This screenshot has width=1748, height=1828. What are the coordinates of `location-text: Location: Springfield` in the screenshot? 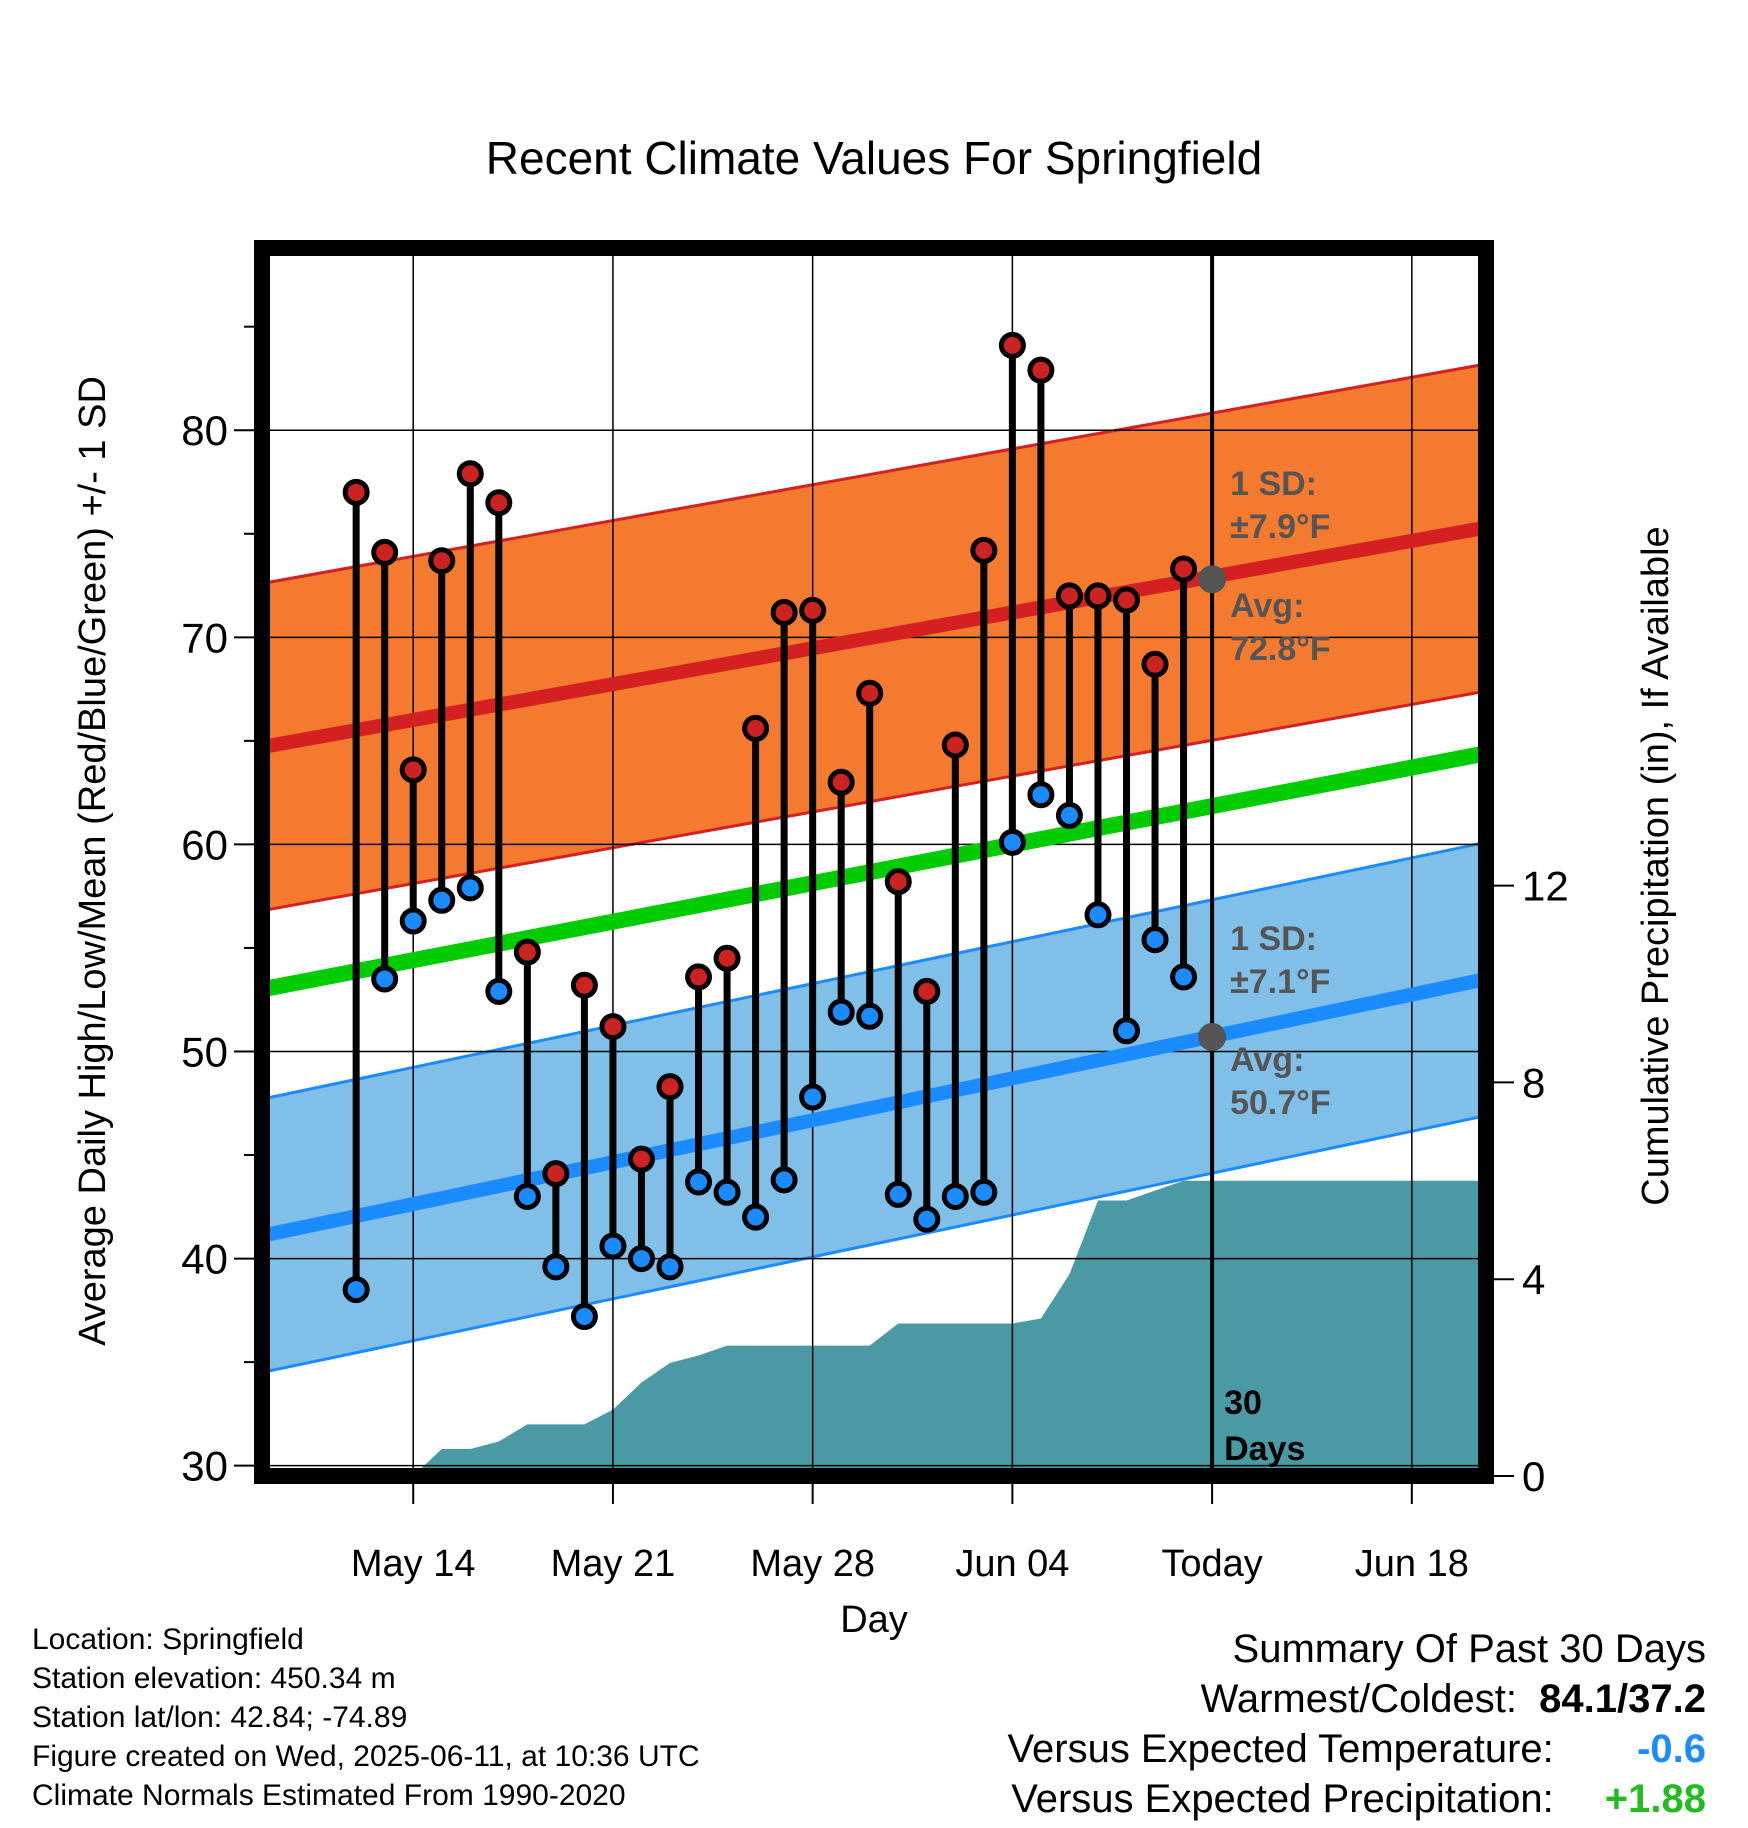 It's located at (168, 1639).